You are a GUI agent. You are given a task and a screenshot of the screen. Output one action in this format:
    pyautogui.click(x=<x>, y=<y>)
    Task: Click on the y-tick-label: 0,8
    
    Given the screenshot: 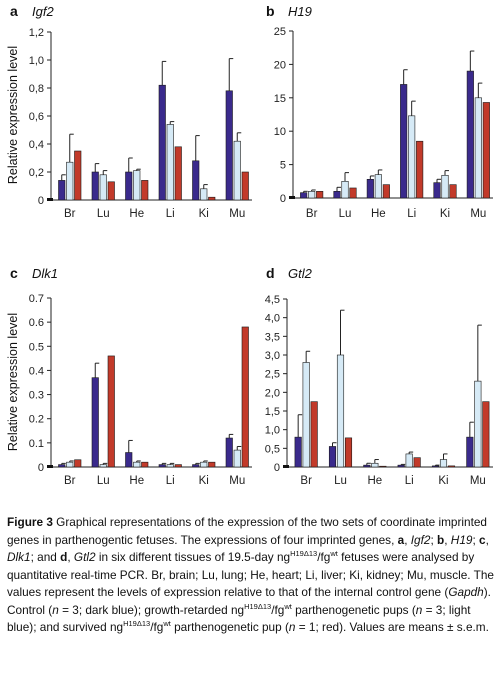 What is the action you would take?
    pyautogui.click(x=36, y=89)
    